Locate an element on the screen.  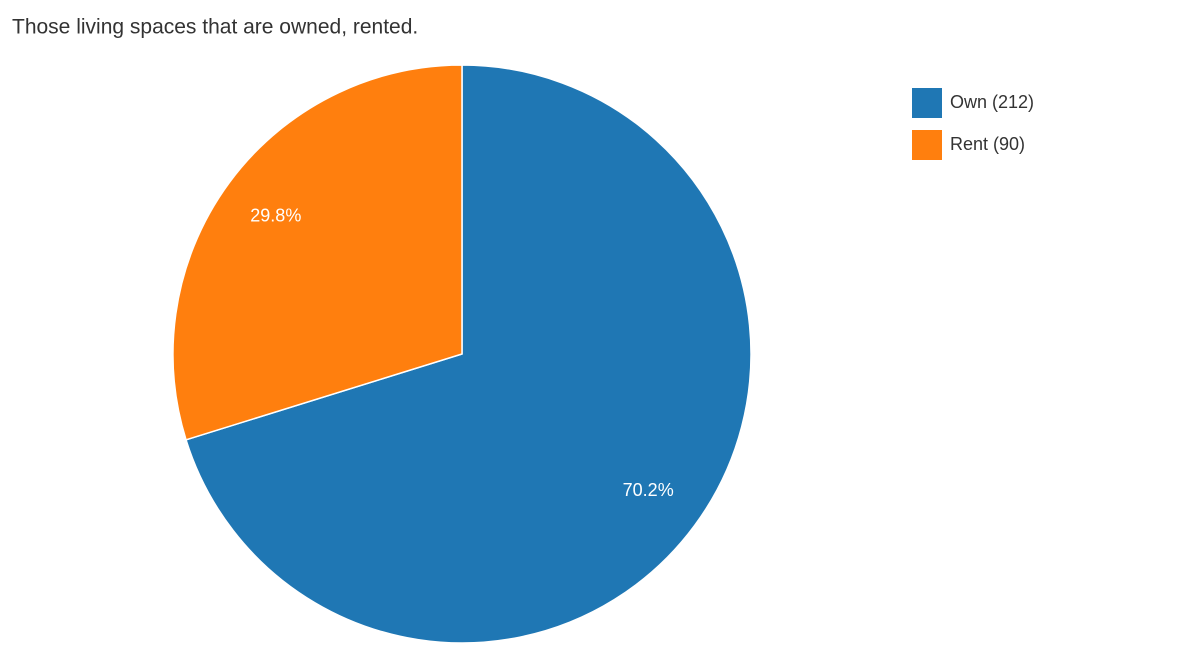
data-label: 29.8% is located at coordinates (275, 216).